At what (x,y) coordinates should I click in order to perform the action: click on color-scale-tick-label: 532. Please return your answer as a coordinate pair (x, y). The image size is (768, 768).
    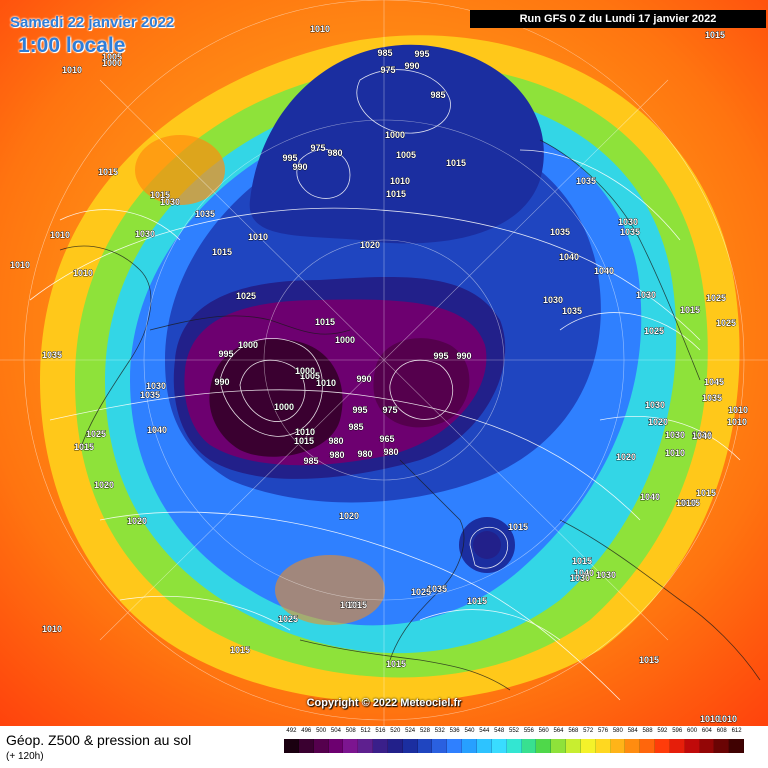
    Looking at the image, I should click on (439, 731).